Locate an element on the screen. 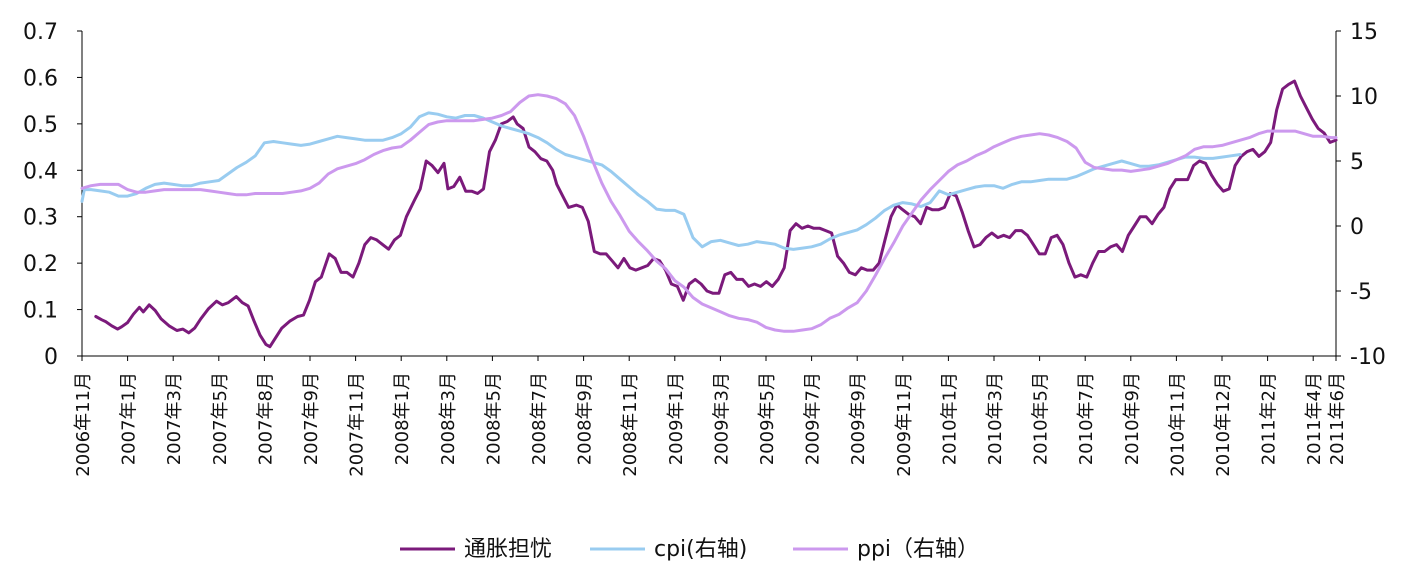 The image size is (1404, 570). right-tick-label: 5 is located at coordinates (1357, 162).